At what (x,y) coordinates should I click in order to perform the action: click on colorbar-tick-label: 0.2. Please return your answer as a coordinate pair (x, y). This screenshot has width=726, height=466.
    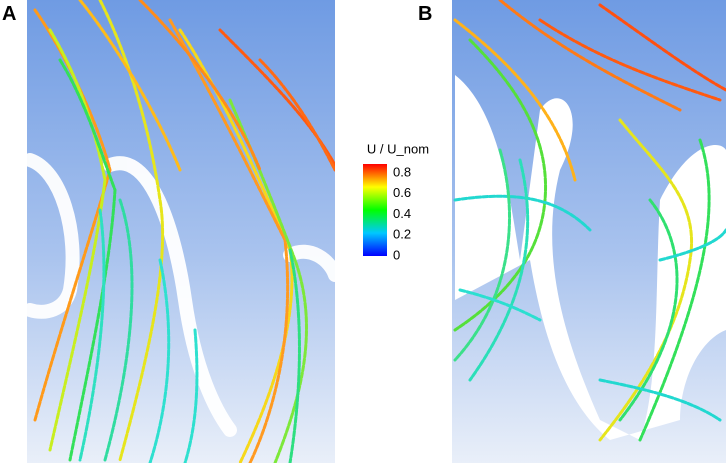
    Looking at the image, I should click on (402, 234).